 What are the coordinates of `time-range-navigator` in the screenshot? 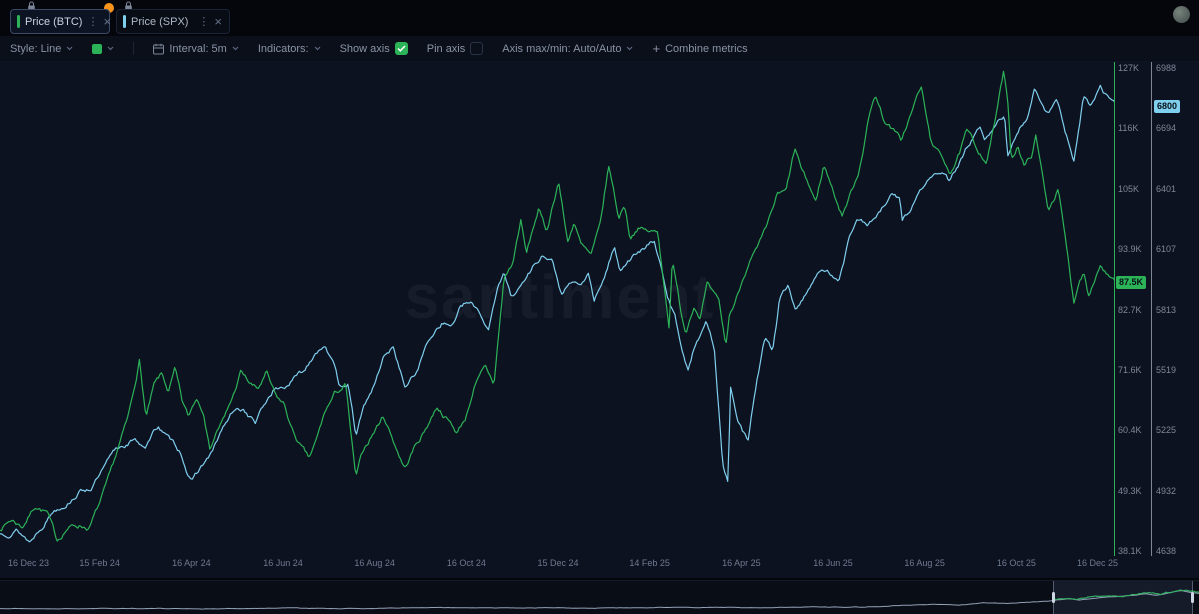 It's located at (599, 597).